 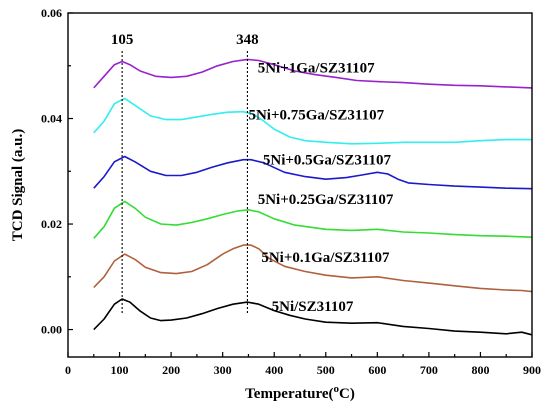 What do you see at coordinates (289, 394) in the screenshot?
I see `x-axis-title-main: Temperature(` at bounding box center [289, 394].